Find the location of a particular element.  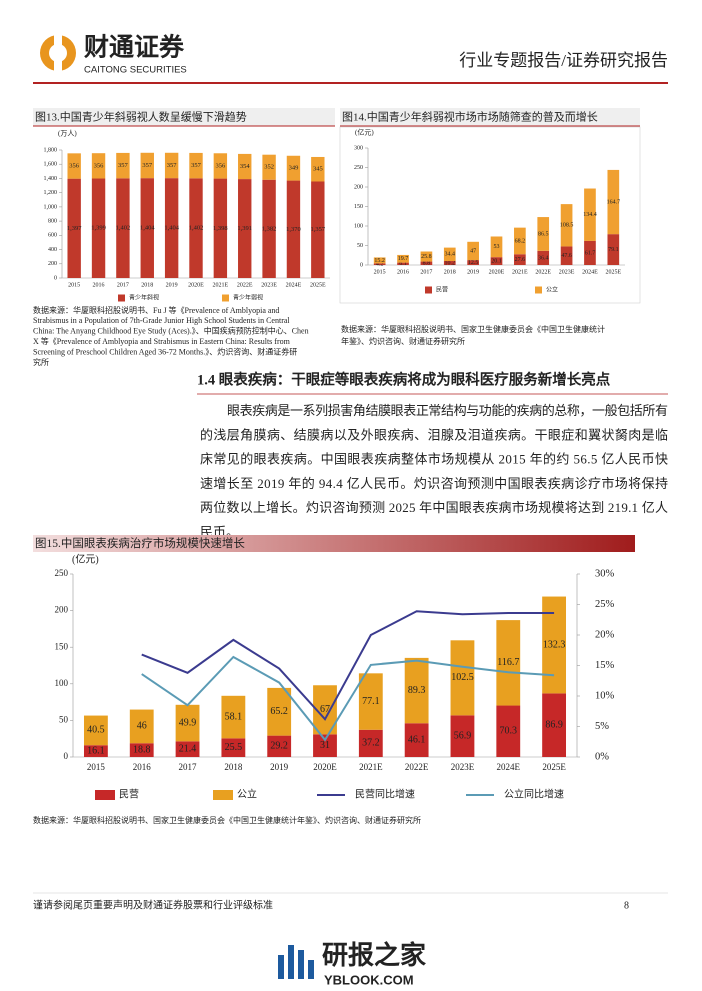

data-label: 53 is located at coordinates (497, 247).